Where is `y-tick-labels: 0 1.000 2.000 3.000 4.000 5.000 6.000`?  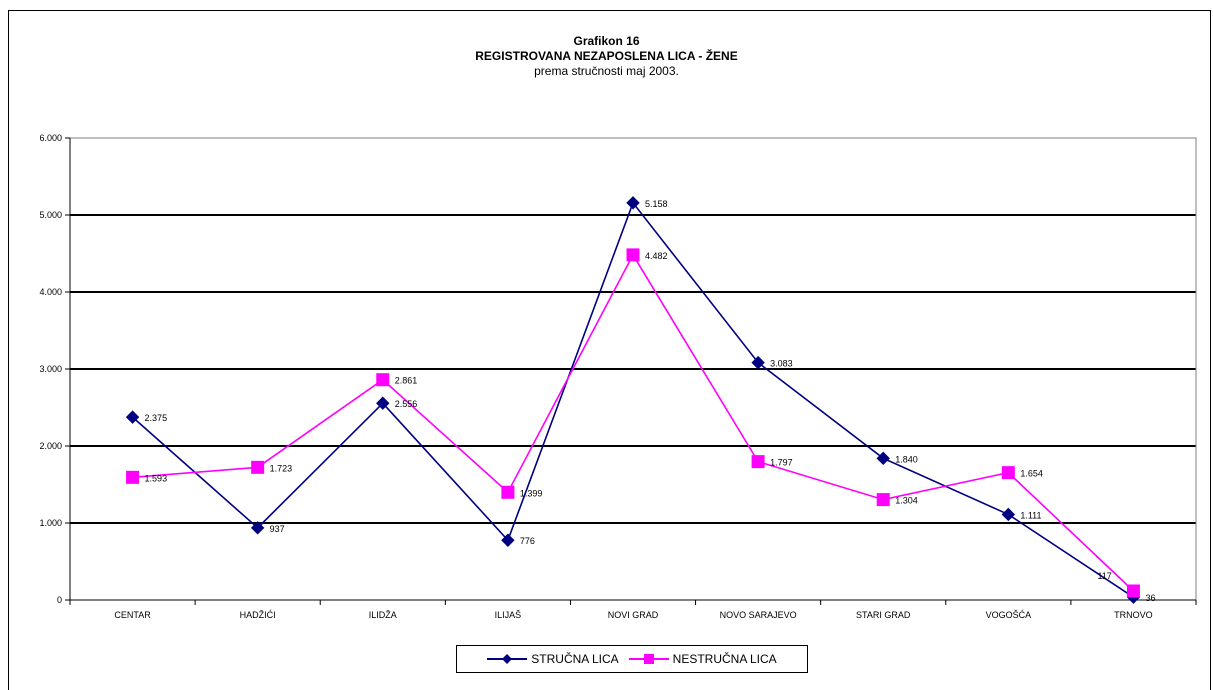
y-tick-labels: 0 1.000 2.000 3.000 4.000 5.000 6.000 is located at coordinates (50, 369).